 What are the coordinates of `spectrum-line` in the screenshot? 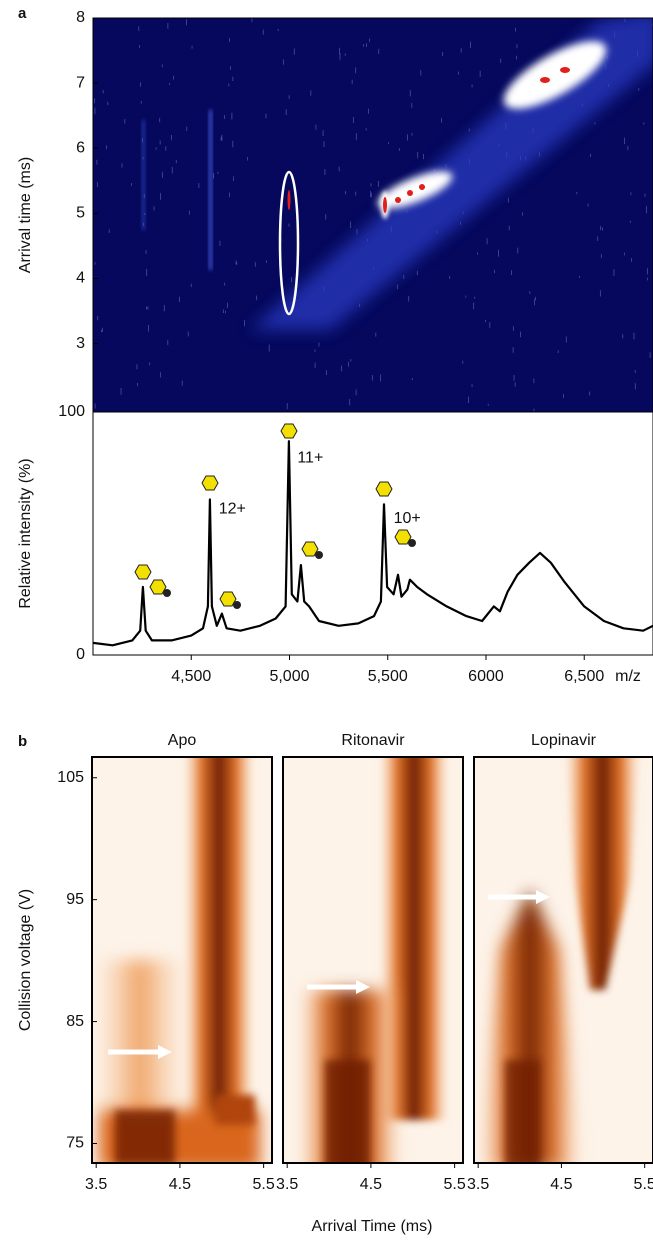 It's located at (372, 543).